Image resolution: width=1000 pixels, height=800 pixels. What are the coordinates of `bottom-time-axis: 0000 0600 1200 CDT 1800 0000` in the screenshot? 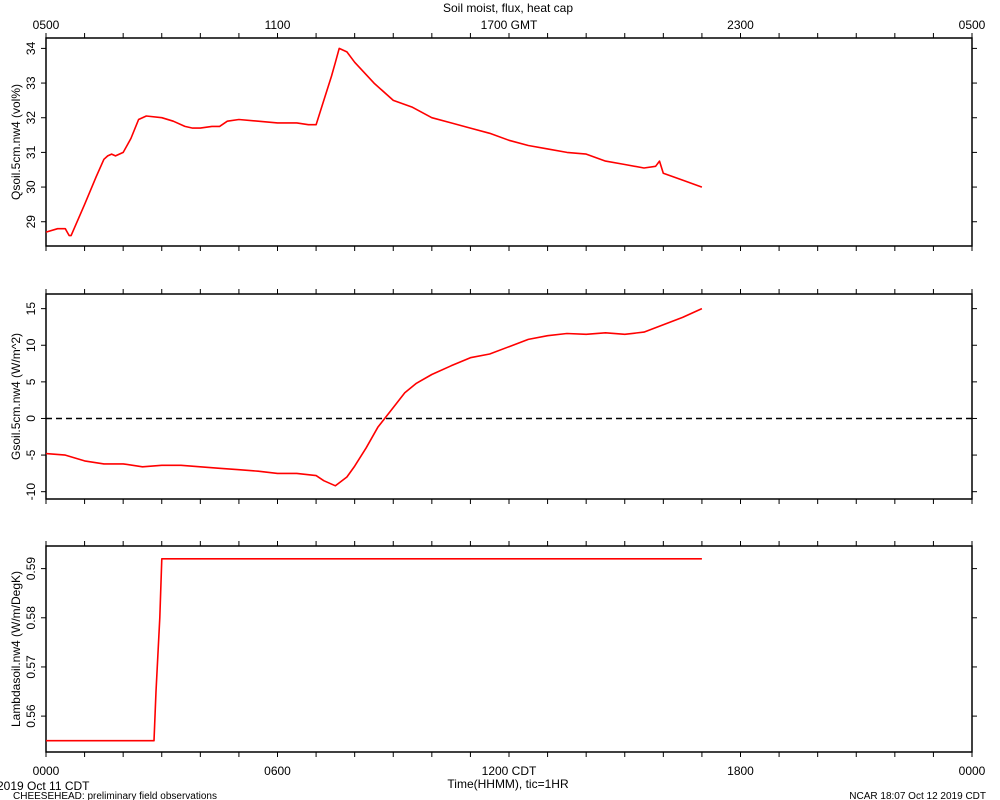 It's located at (509, 771).